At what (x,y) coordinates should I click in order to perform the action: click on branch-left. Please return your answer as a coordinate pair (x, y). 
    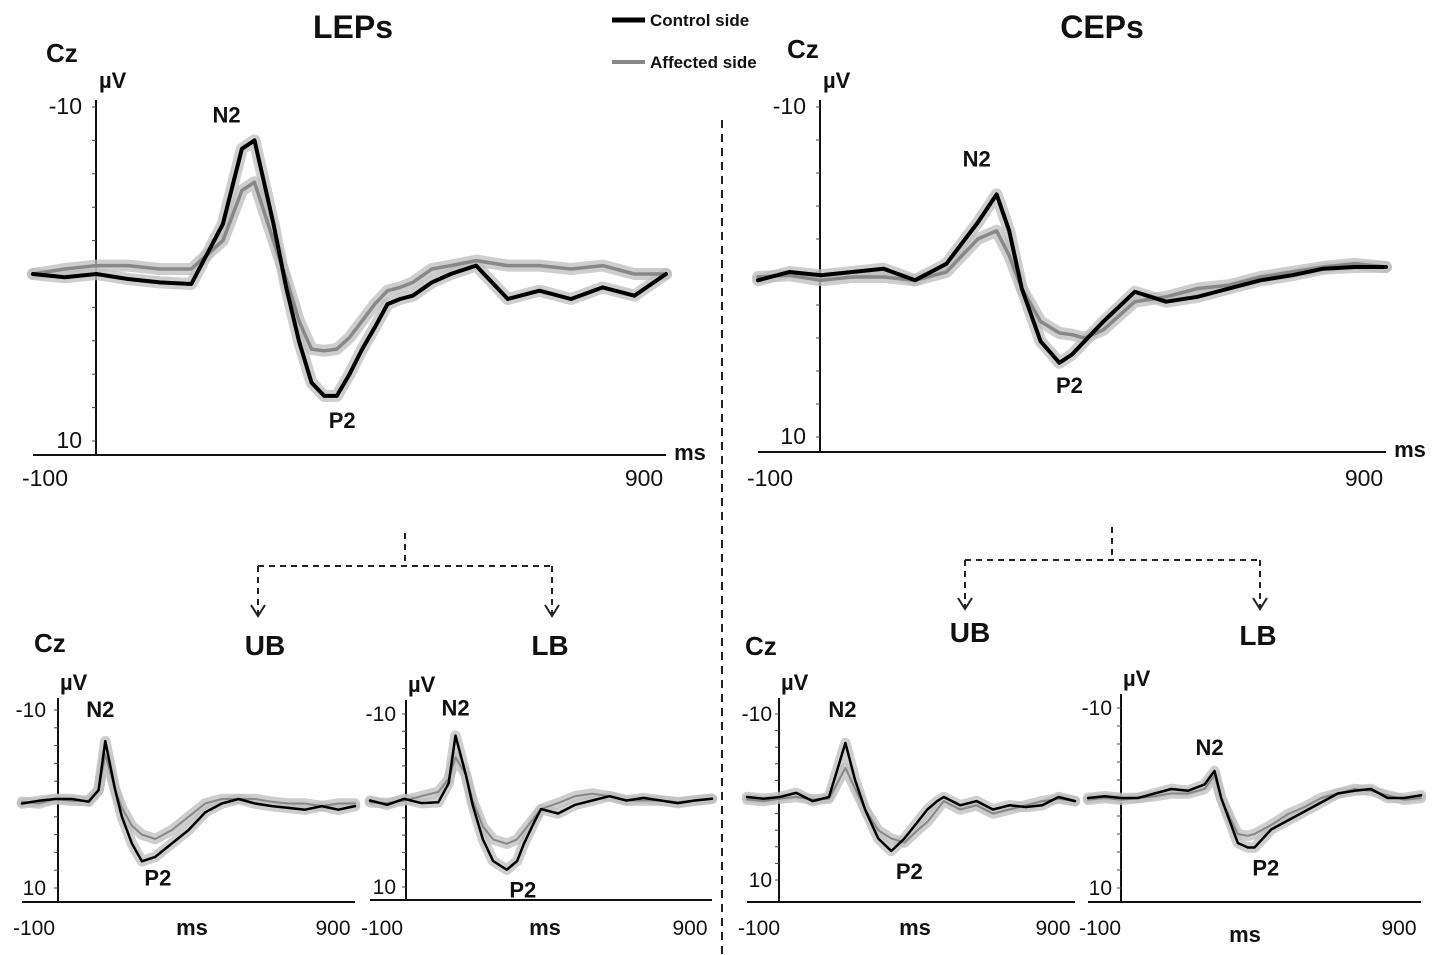
    Looking at the image, I should click on (405, 574).